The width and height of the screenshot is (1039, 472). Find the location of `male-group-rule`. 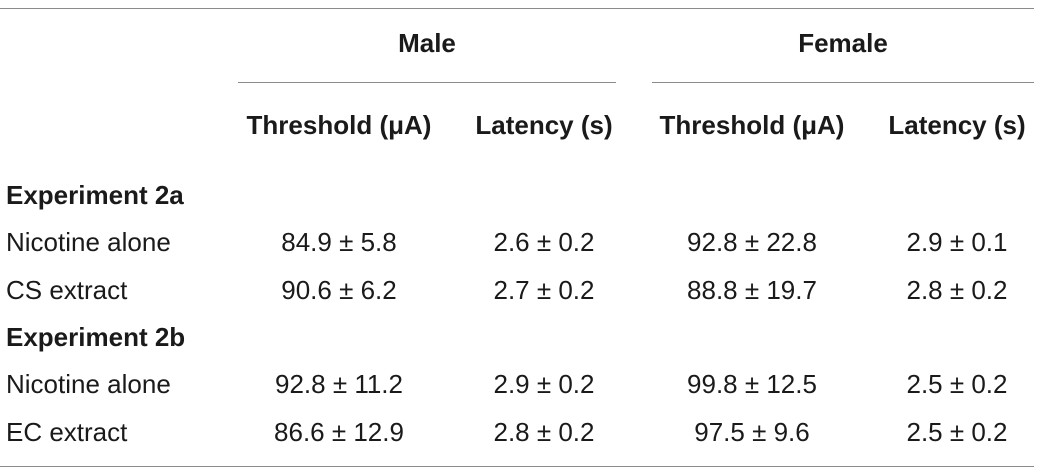

male-group-rule is located at coordinates (427, 82).